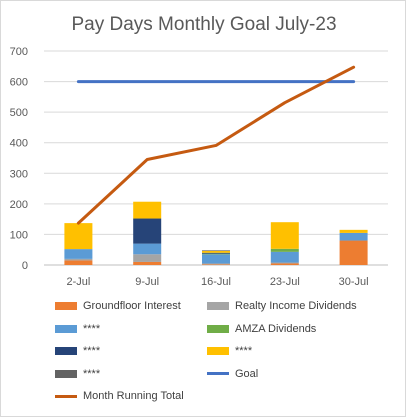 The height and width of the screenshot is (419, 408). Describe the element at coordinates (19, 52) in the screenshot. I see `y-tick-label: 700` at that location.